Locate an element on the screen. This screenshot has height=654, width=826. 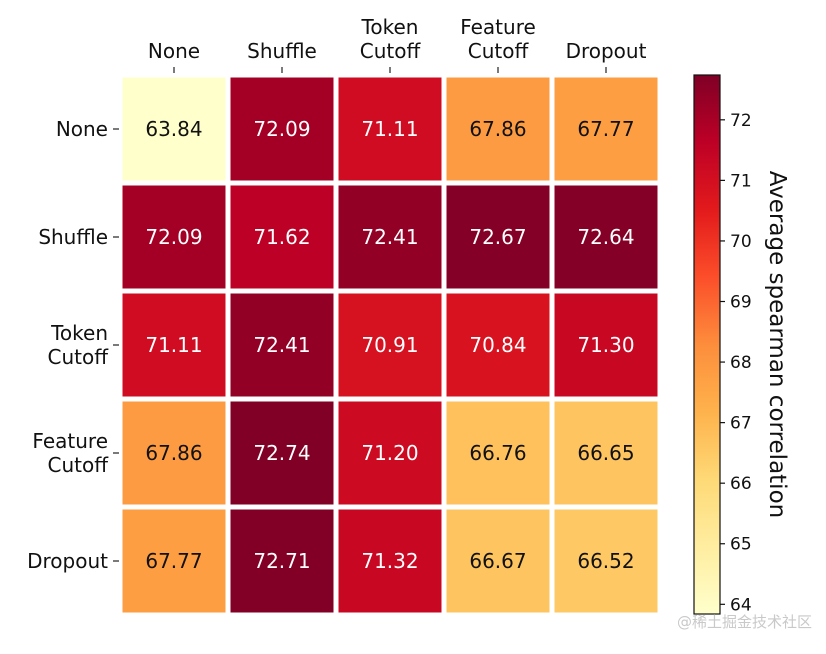
x-tick-label: Token Cutoff is located at coordinates (391, 39).